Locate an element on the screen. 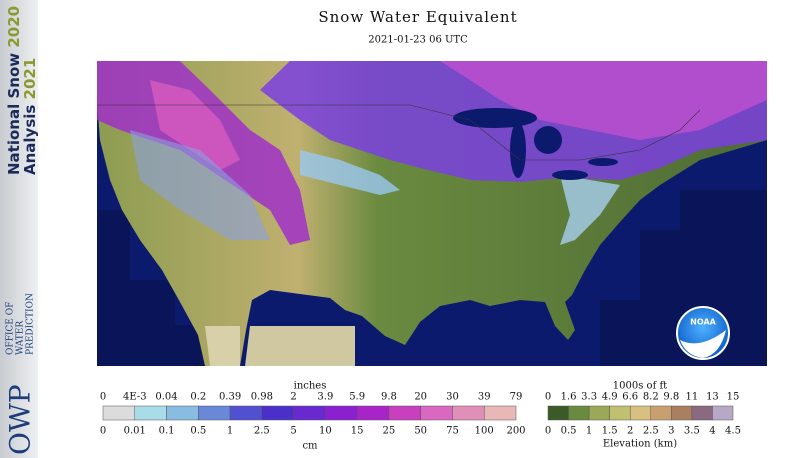  snow-top-unit: inches is located at coordinates (310, 386).